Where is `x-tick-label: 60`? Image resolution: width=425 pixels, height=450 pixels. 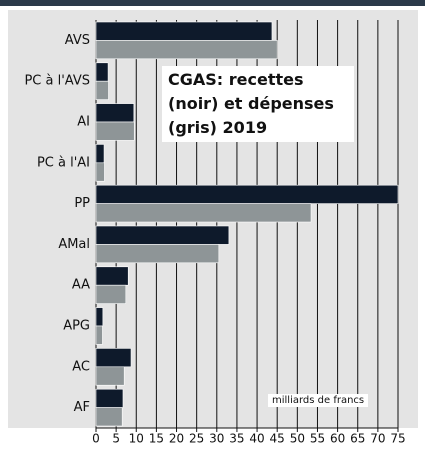
x-tick-label: 60 is located at coordinates (337, 439).